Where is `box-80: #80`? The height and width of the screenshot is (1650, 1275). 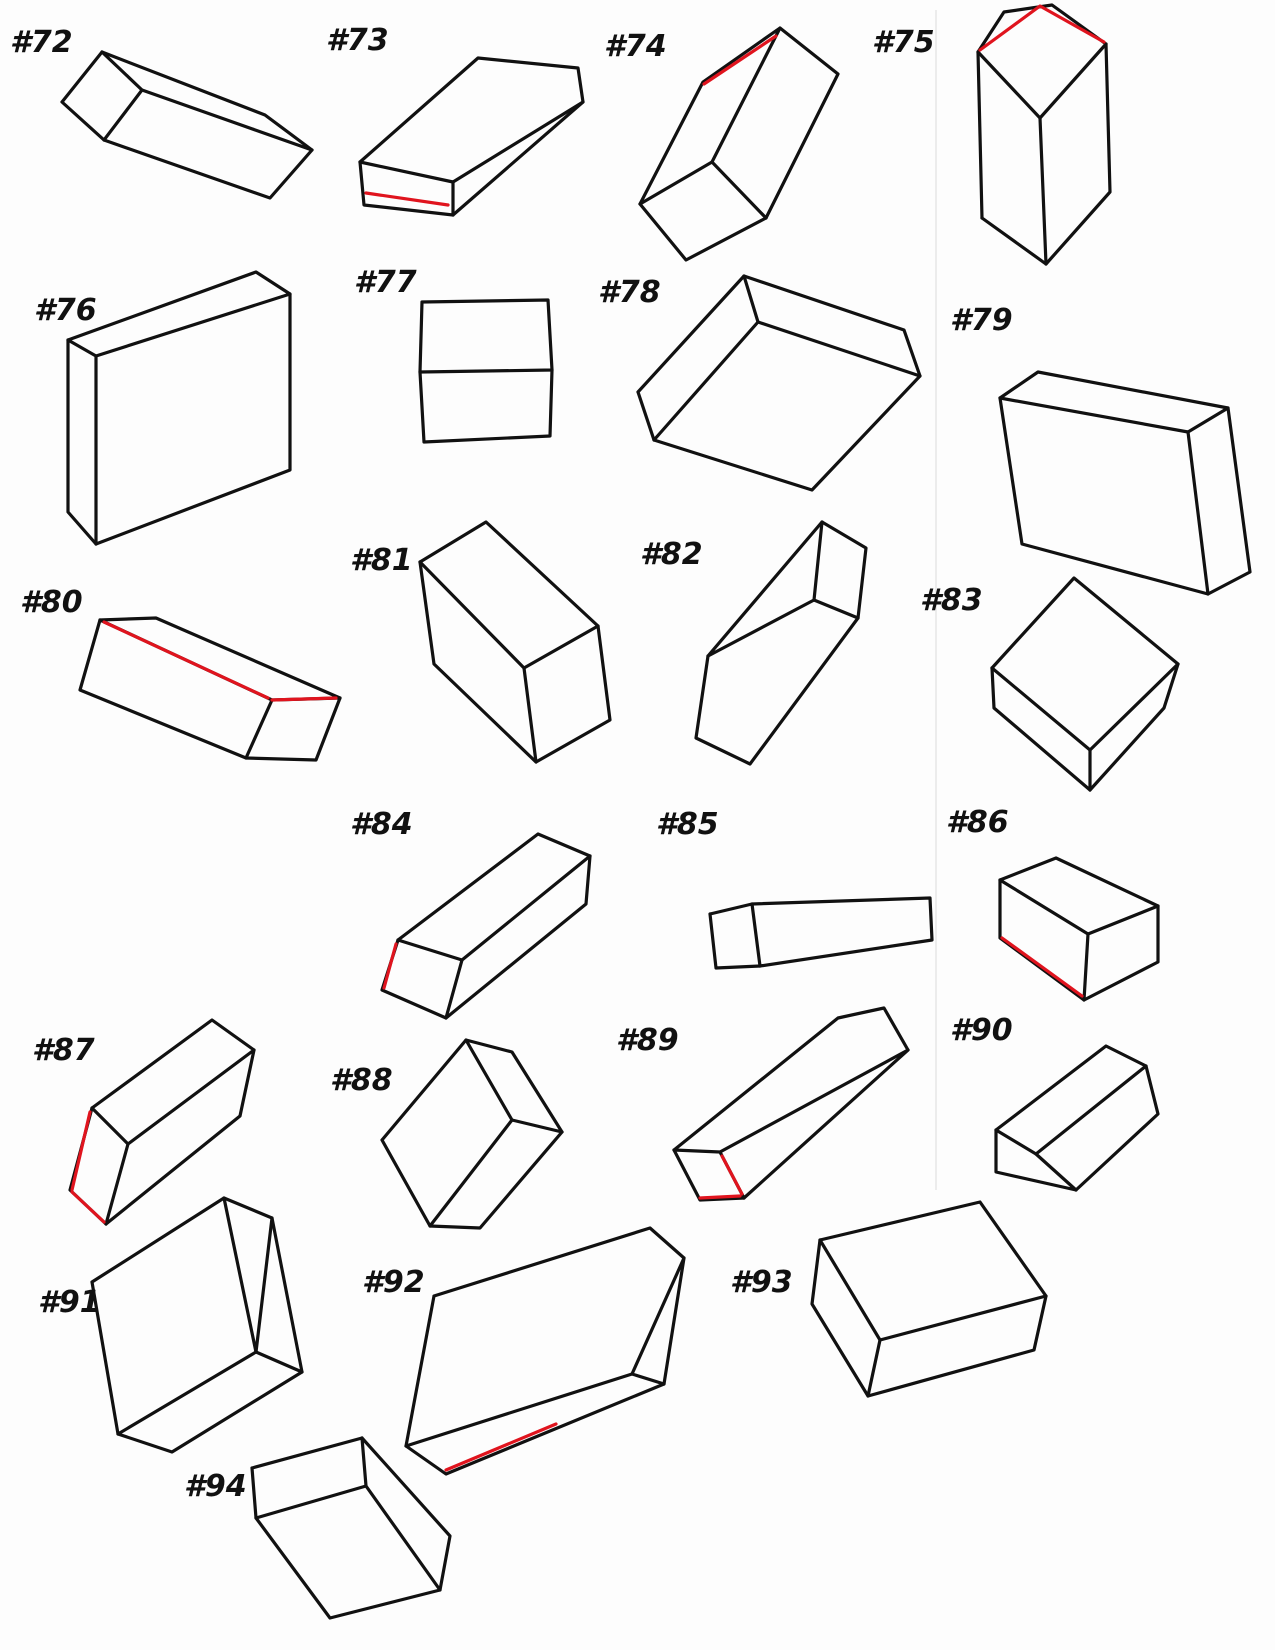
box-80: #80 is located at coordinates (181, 673).